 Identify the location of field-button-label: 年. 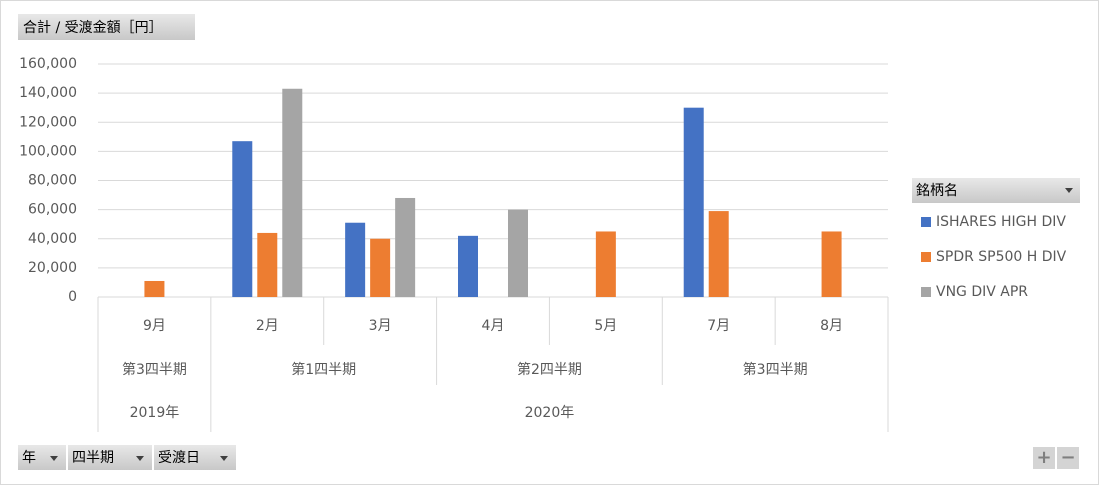
(29, 458).